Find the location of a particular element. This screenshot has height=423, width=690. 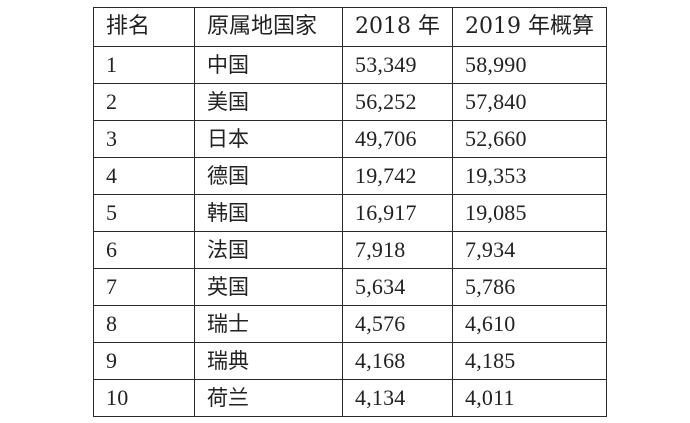

country-cell: 日本 is located at coordinates (268, 139).